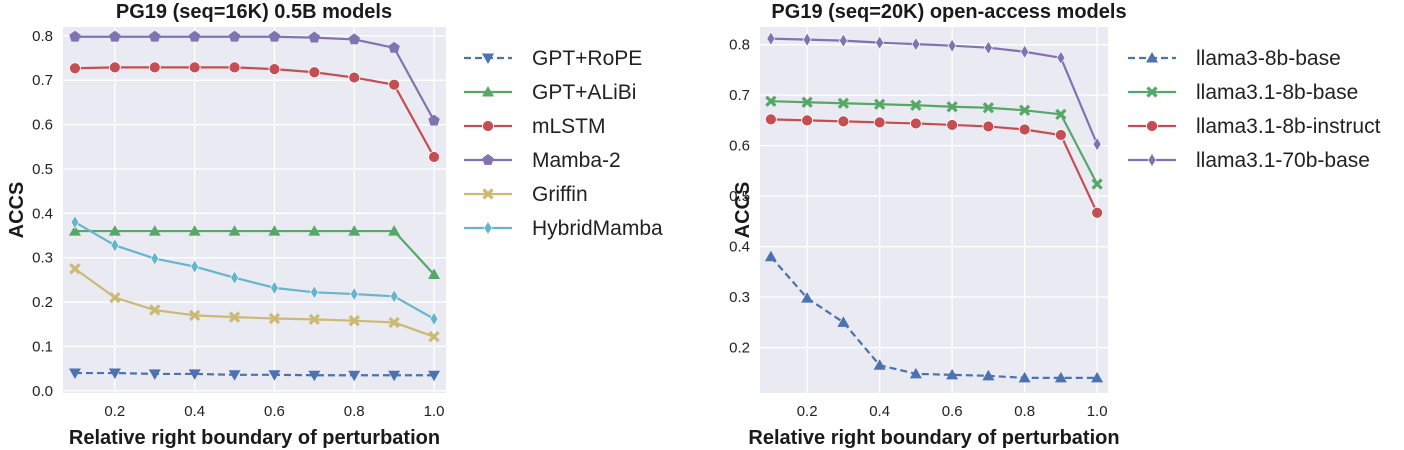 Image resolution: width=1404 pixels, height=450 pixels. Describe the element at coordinates (560, 194) in the screenshot. I see `chart-1-legend-label: Griffin` at that location.